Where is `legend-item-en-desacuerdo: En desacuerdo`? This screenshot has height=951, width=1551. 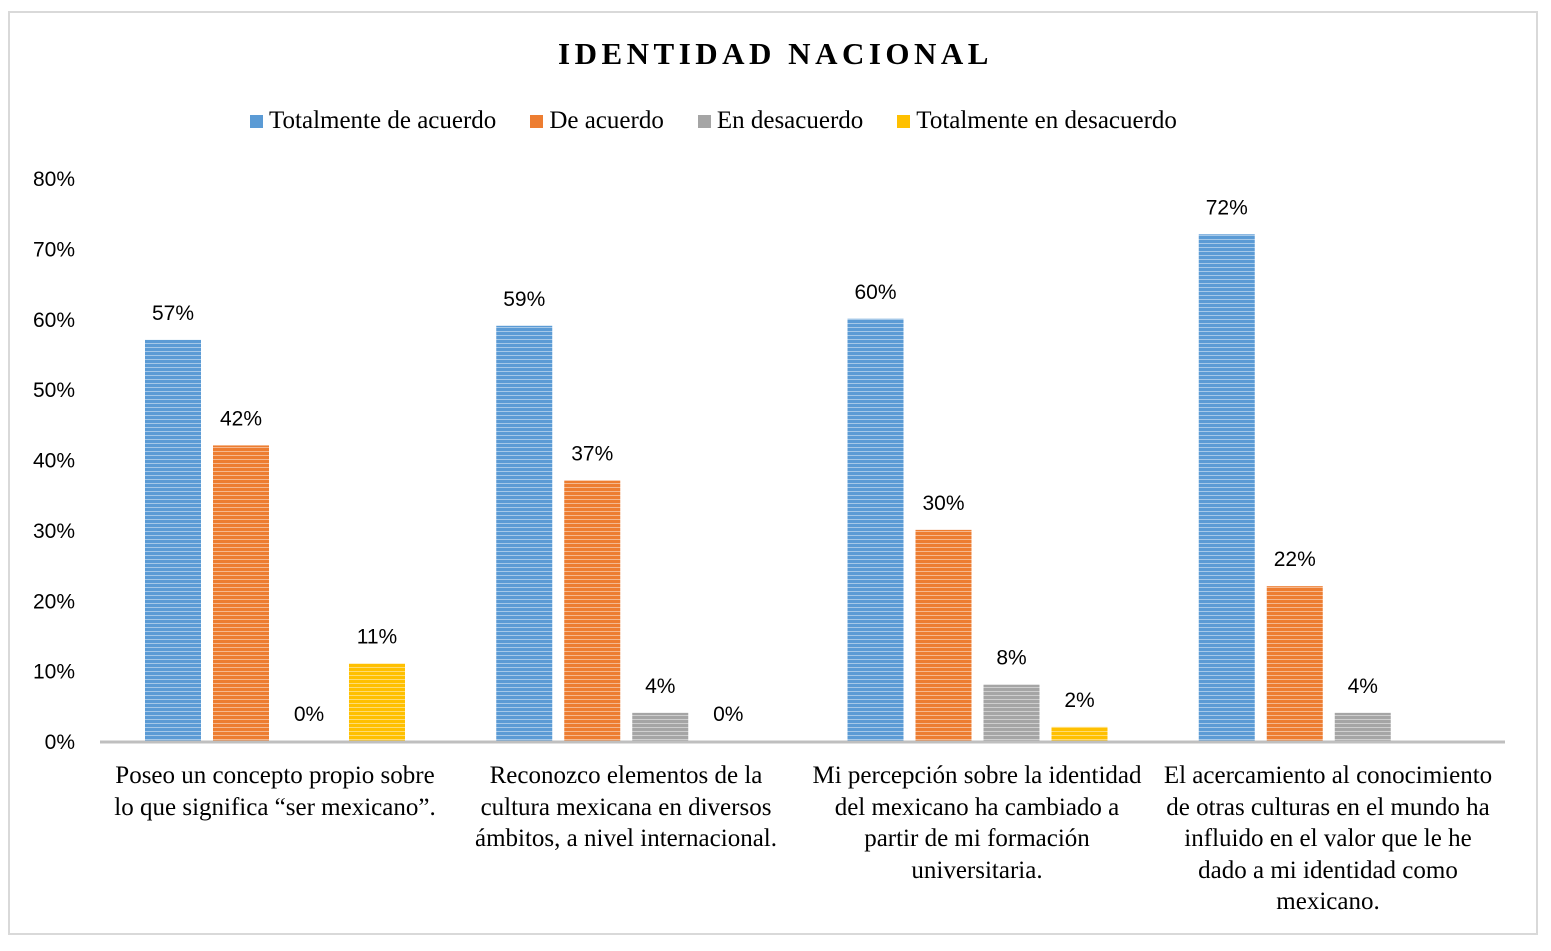
legend-item-en-desacuerdo: En desacuerdo is located at coordinates (780, 121).